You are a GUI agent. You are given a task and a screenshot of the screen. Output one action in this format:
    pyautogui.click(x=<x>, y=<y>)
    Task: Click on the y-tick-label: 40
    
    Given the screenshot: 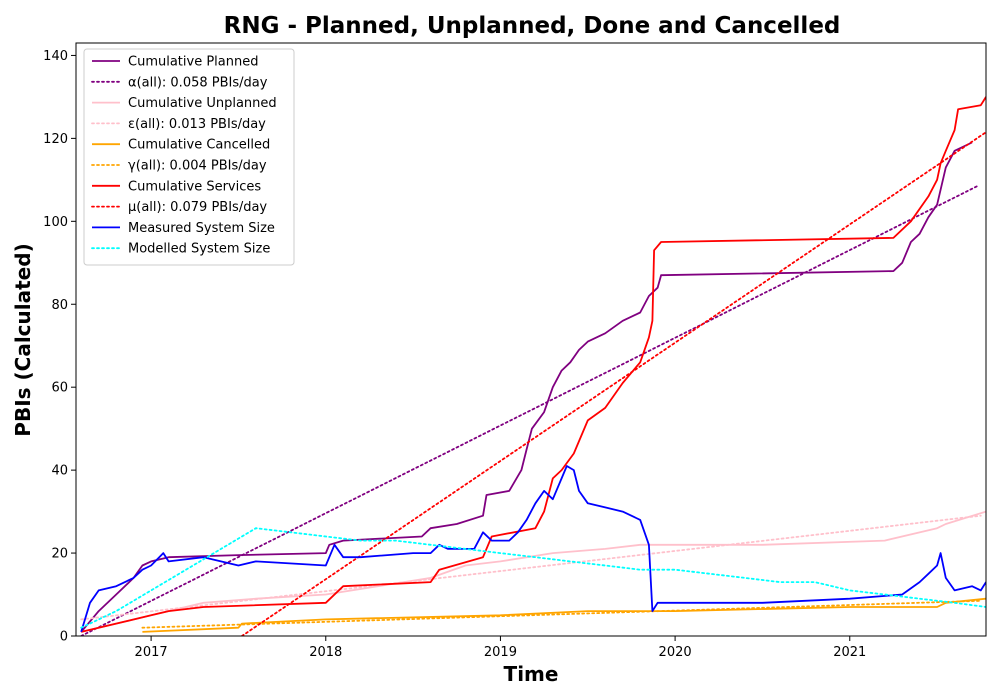 What is the action you would take?
    pyautogui.click(x=59, y=471)
    